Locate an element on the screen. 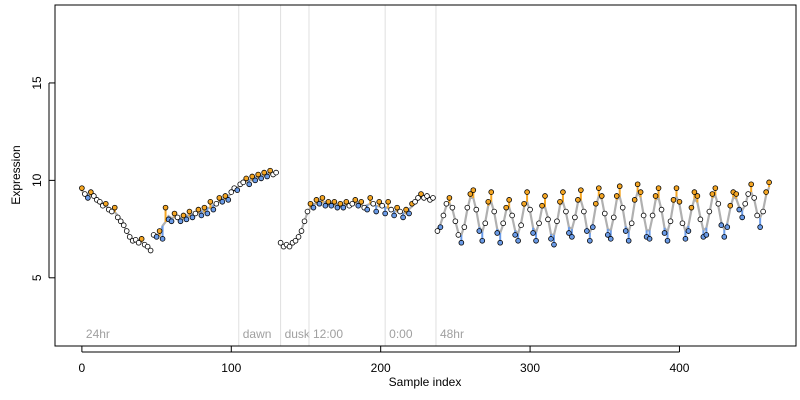 Image resolution: width=800 pixels, height=400 pixels. x-tick-label-0: 0 is located at coordinates (82, 368).